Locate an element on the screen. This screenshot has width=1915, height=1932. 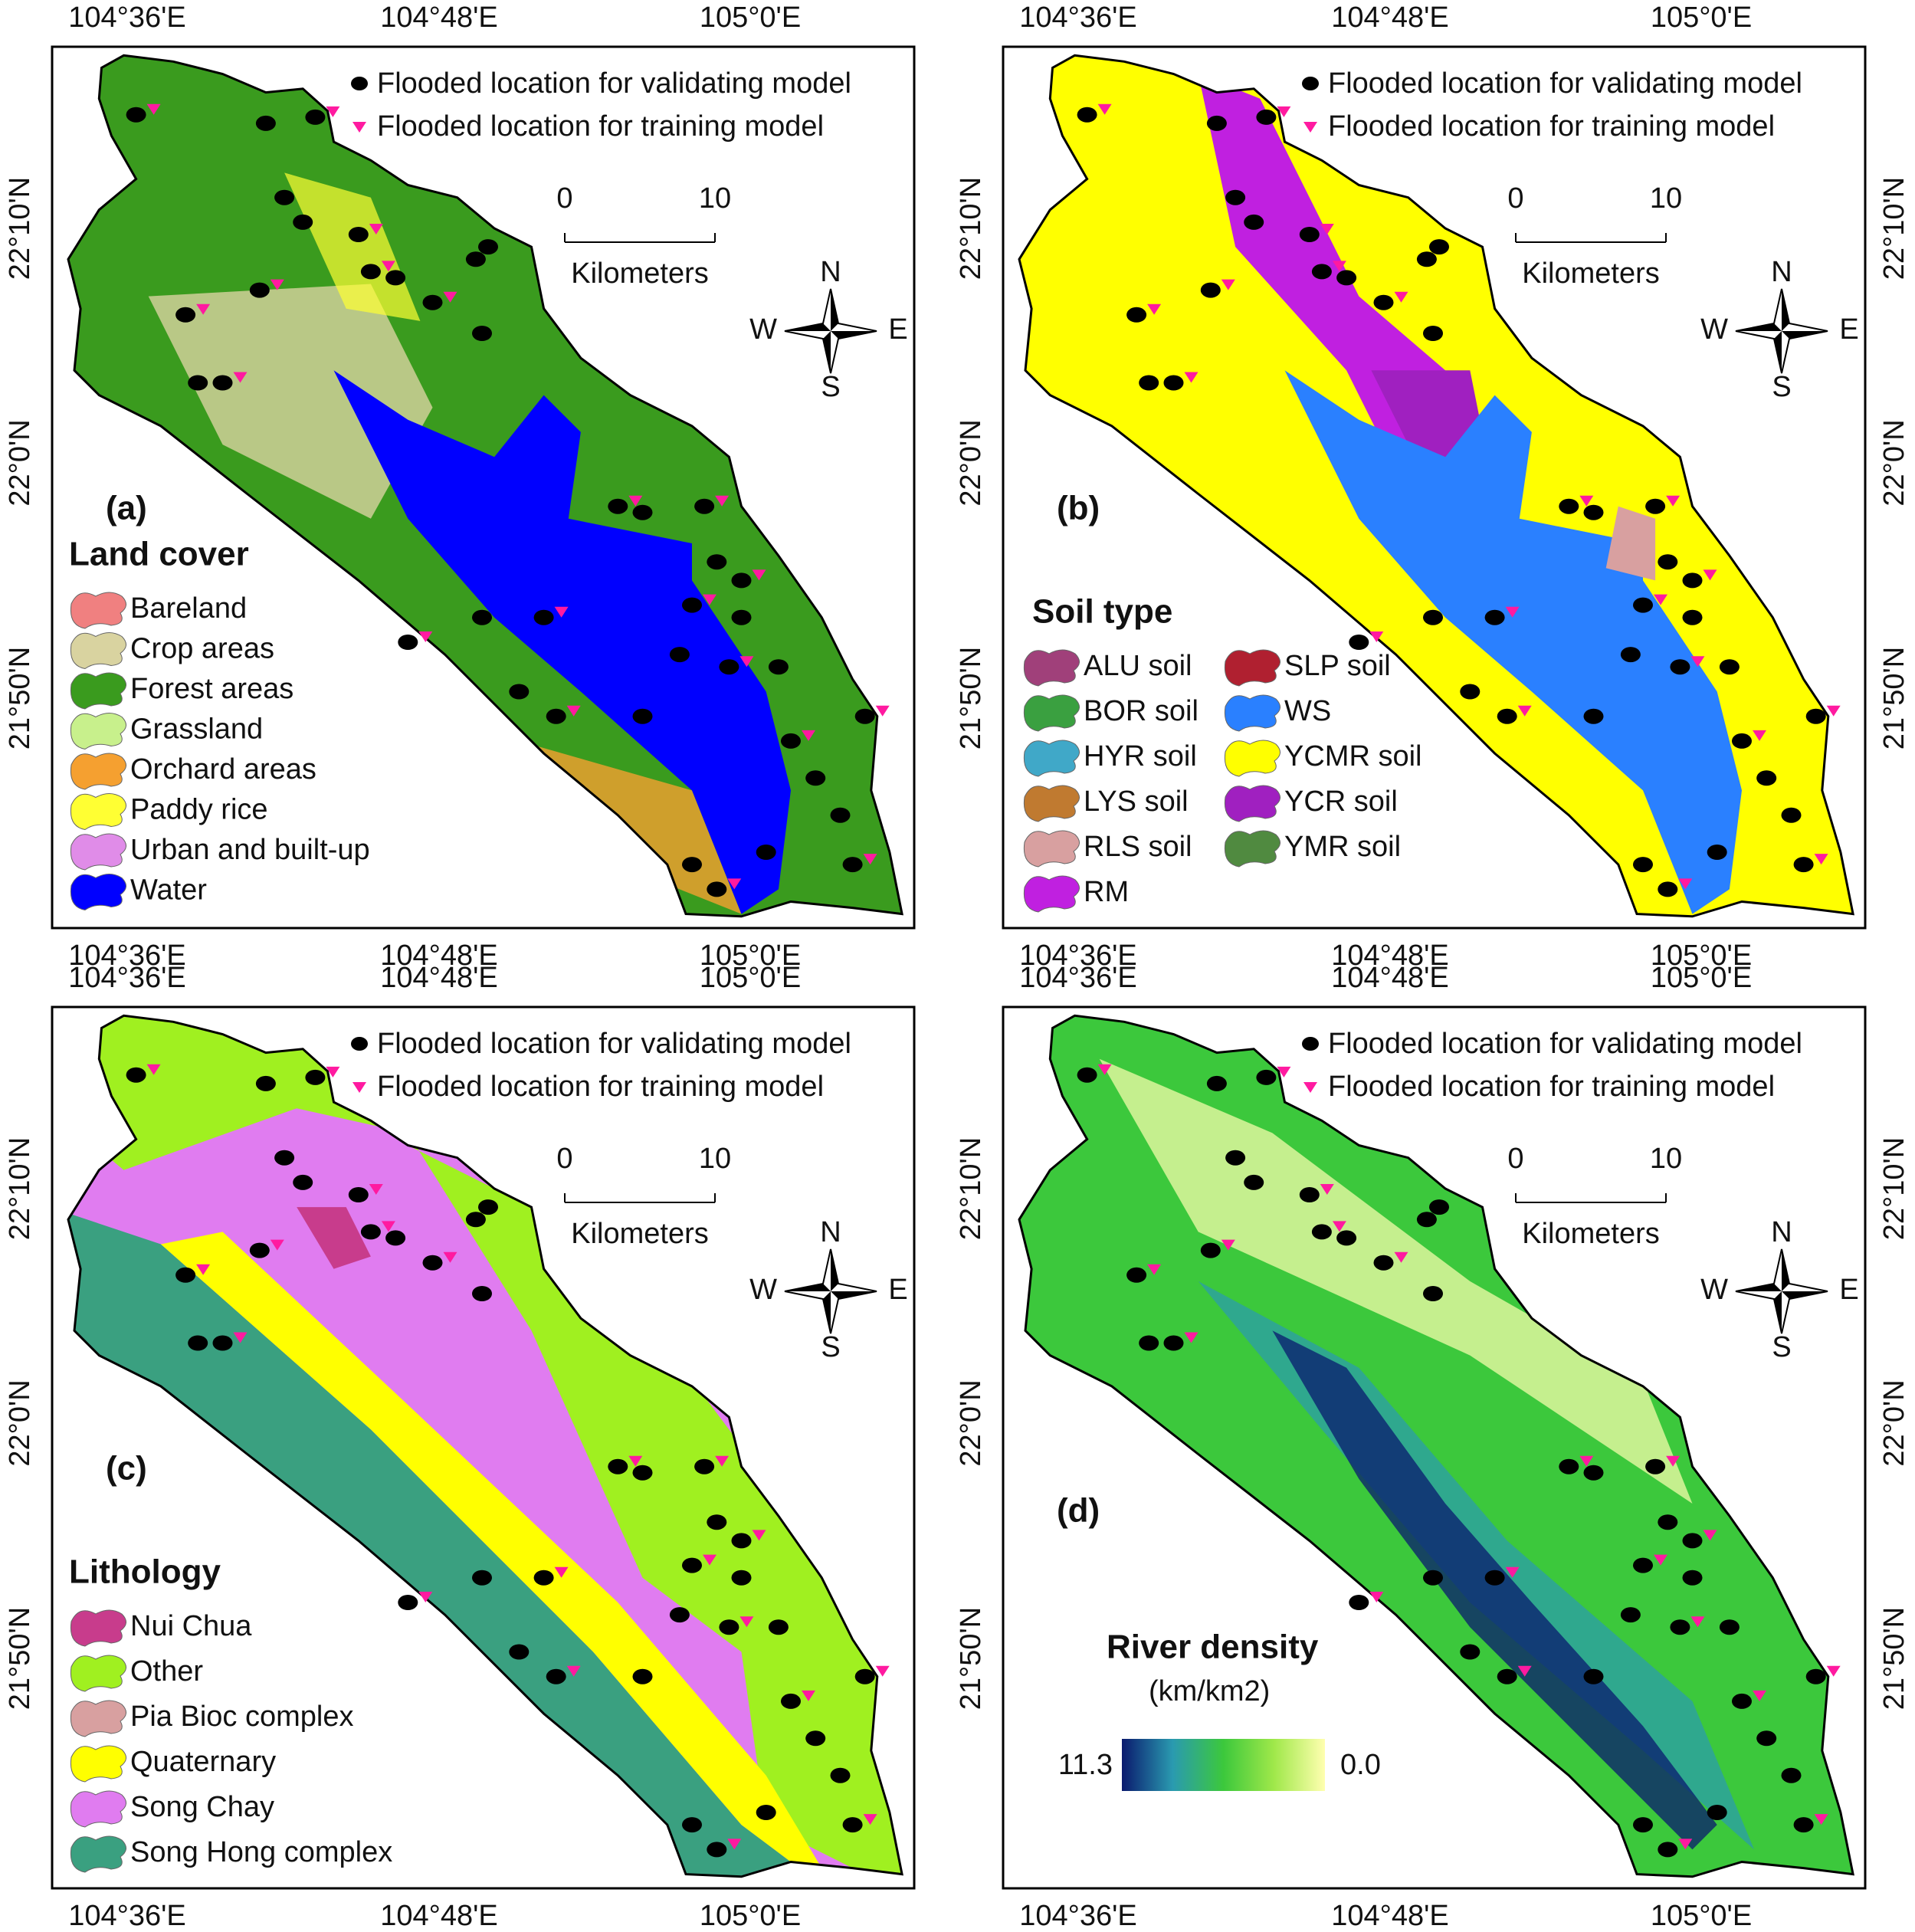
water is located at coordinates (562, 642).